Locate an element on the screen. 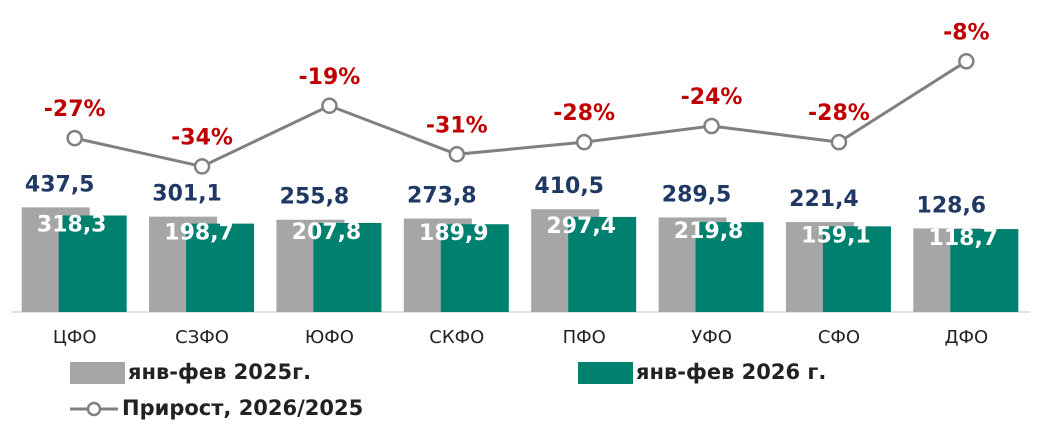 The width and height of the screenshot is (1038, 427). x-tick-label: ПФО is located at coordinates (584, 337).